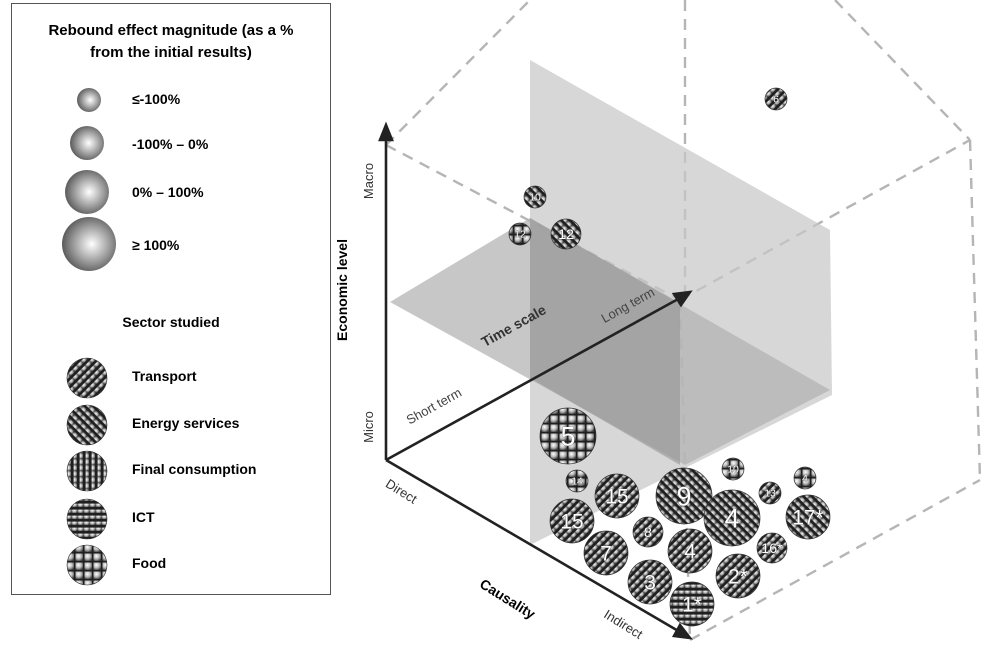 The image size is (988, 646). Describe the element at coordinates (87, 425) in the screenshot. I see `legend-sector-symbol-diag-fwd` at that location.